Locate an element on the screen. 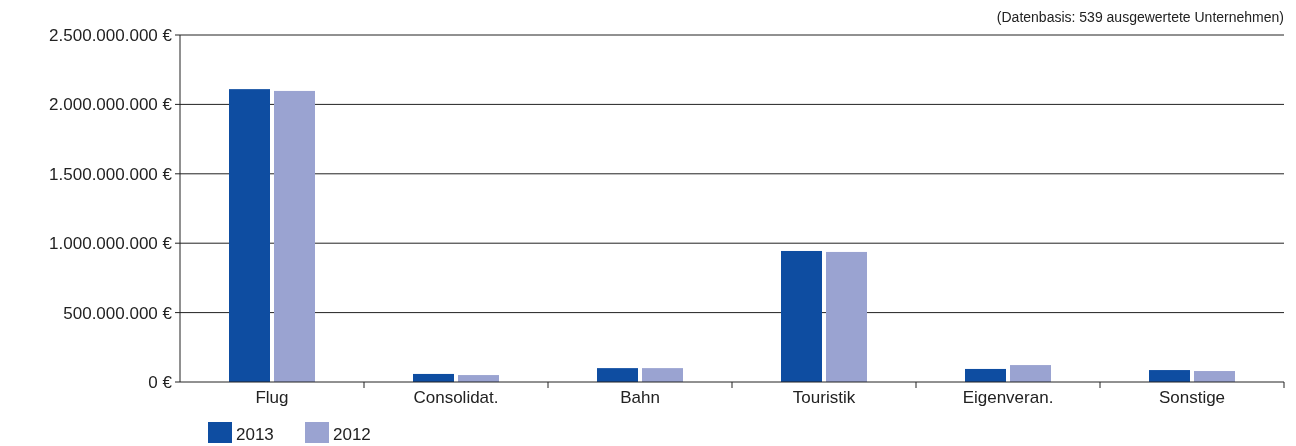 This screenshot has width=1296, height=446. y-tick-label: 500.000.000 € is located at coordinates (118, 313).